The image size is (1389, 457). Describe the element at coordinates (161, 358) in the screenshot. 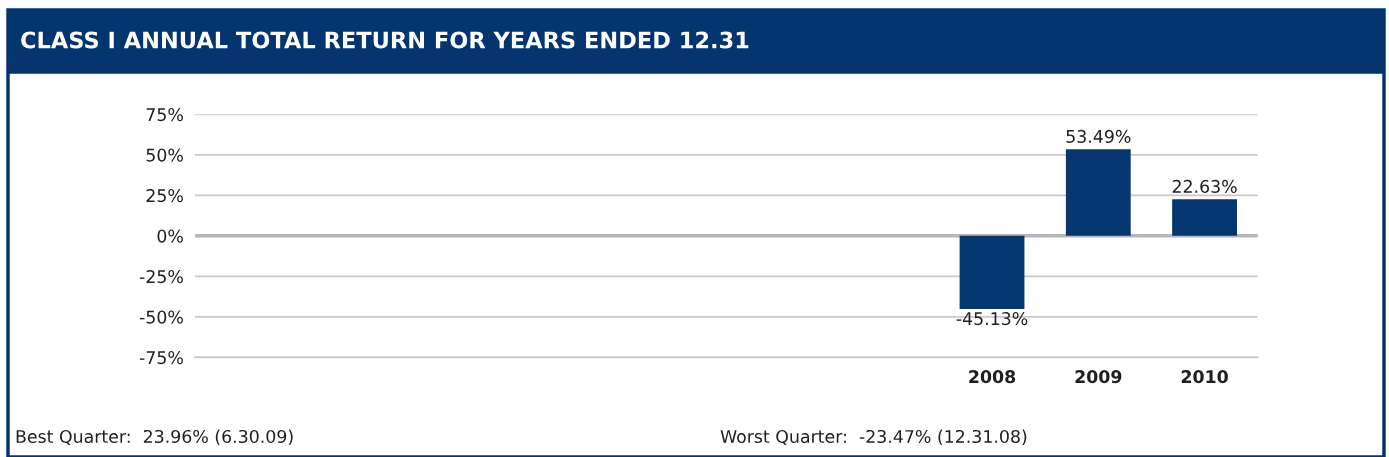

I see `y-tick-label: -75%` at that location.